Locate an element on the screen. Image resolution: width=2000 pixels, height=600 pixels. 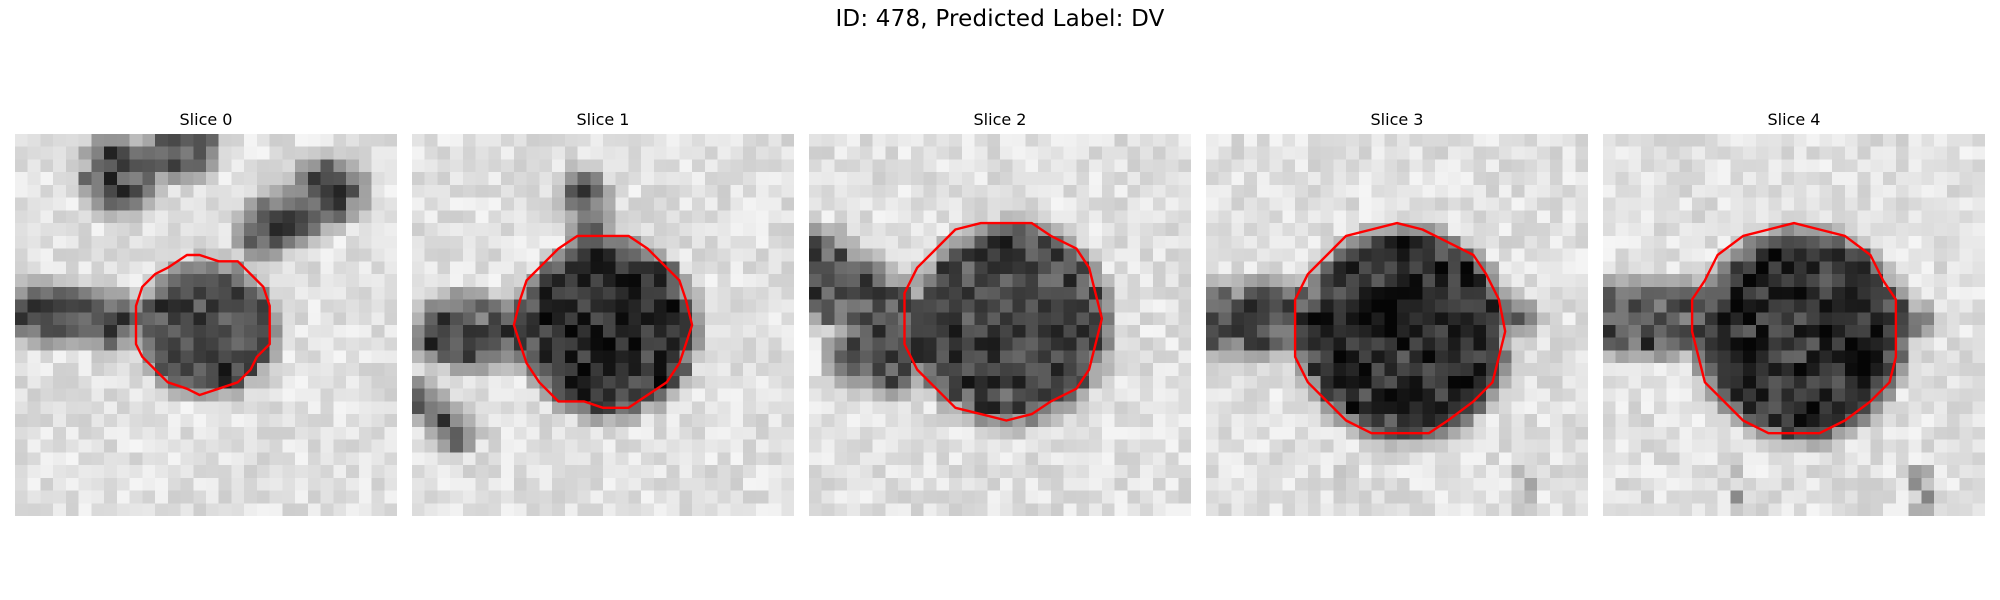
slice-panel-1: Slice 1 is located at coordinates (603, 312).